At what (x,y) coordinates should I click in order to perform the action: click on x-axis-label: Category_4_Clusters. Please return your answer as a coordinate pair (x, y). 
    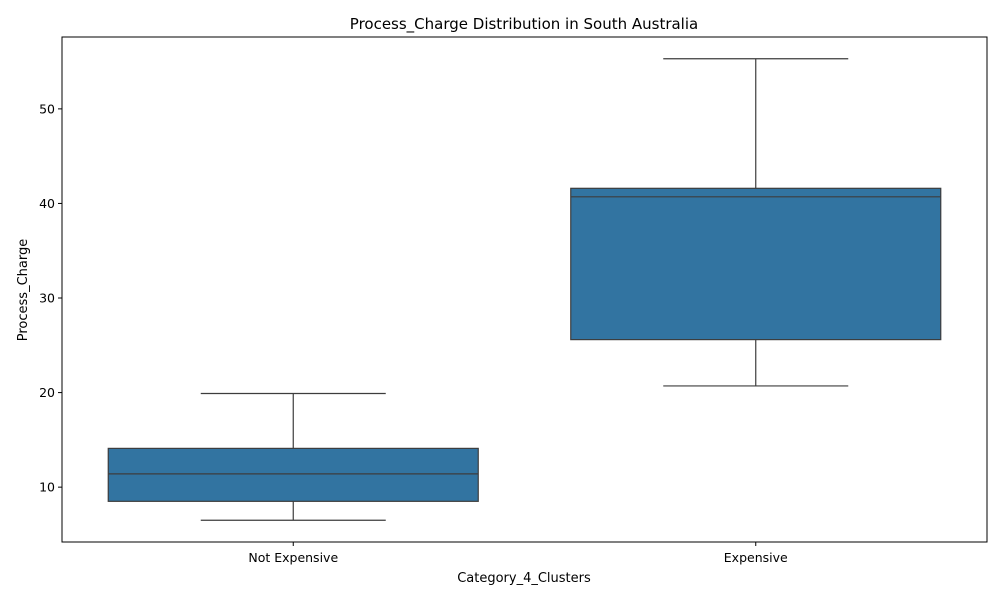
    Looking at the image, I should click on (524, 578).